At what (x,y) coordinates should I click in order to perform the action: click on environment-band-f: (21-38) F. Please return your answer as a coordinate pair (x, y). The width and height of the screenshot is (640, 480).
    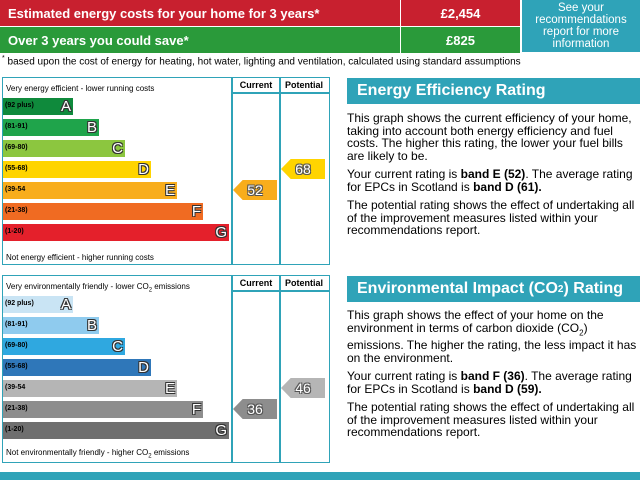
    Looking at the image, I should click on (103, 409).